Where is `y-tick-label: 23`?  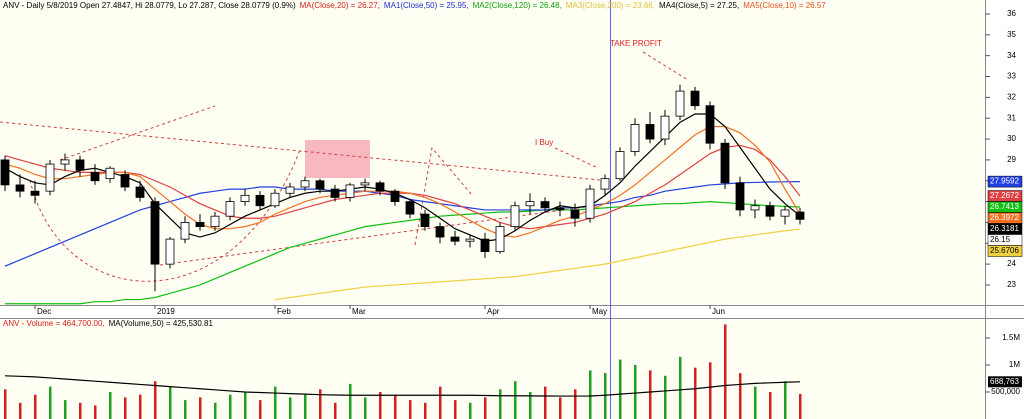
y-tick-label: 23 is located at coordinates (1011, 284).